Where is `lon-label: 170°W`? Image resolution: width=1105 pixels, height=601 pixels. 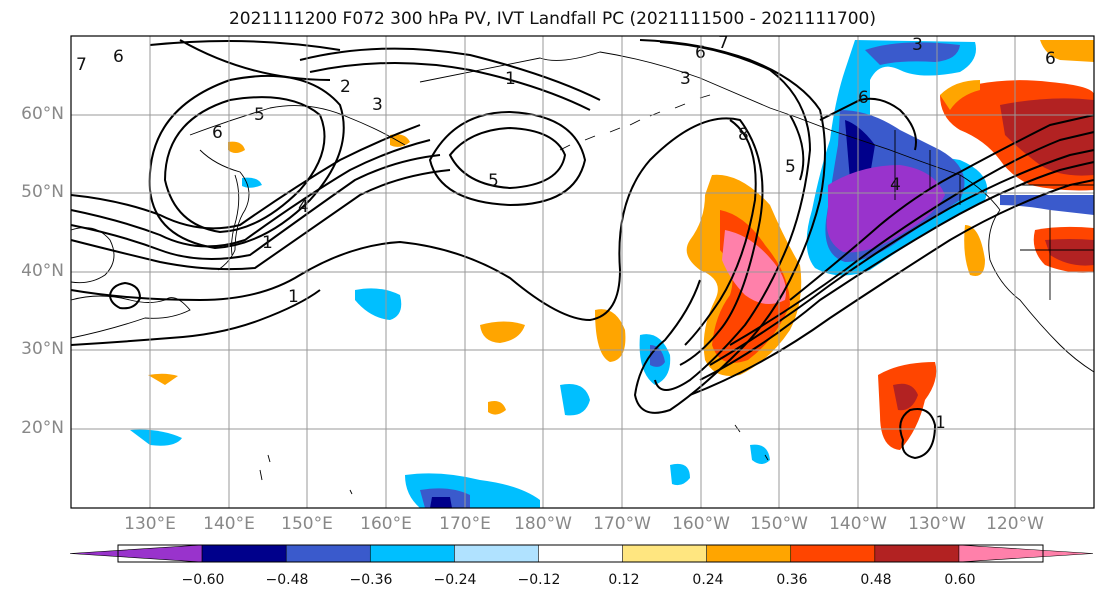
lon-label: 170°W is located at coordinates (622, 524).